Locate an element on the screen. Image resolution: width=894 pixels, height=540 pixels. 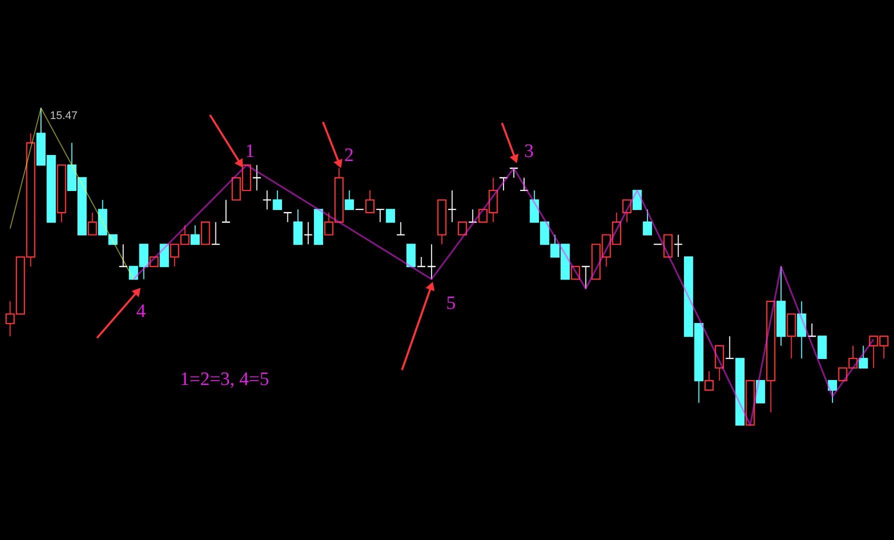
annotation: 1 is located at coordinates (250, 151).